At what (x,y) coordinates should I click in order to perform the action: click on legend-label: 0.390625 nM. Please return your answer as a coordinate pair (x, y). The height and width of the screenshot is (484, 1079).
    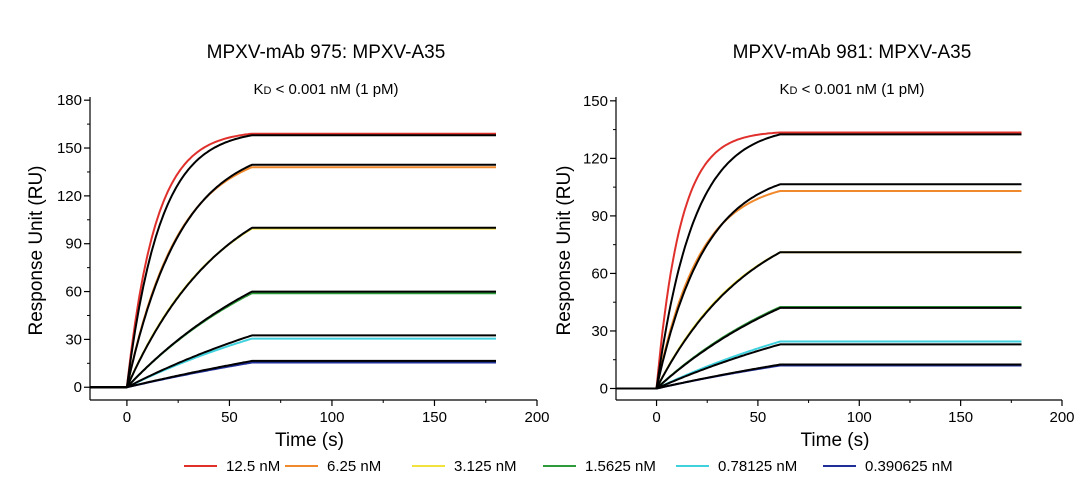
    Looking at the image, I should click on (909, 466).